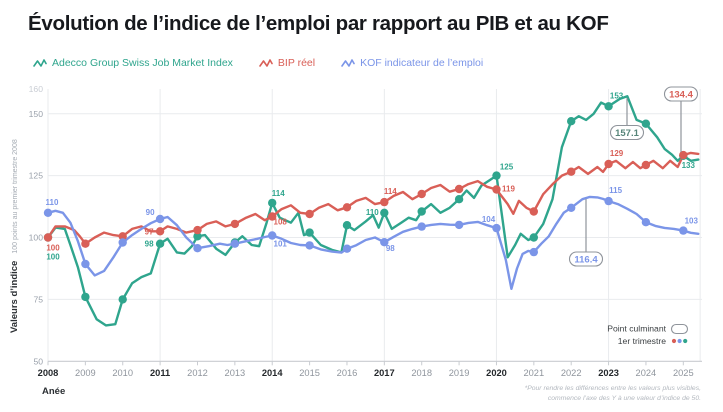  I want to click on value-label-adecco: 153, so click(617, 95).